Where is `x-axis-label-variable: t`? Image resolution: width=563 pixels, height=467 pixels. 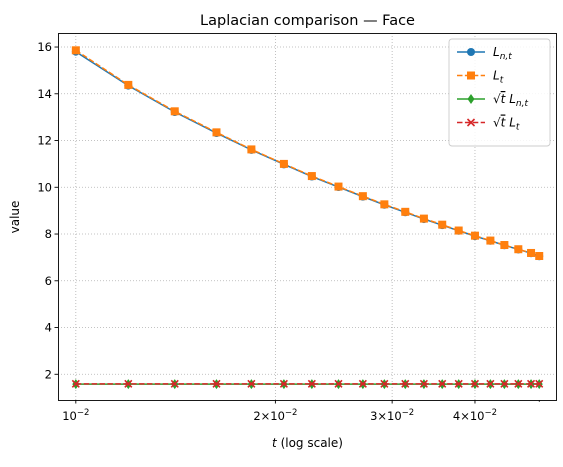 x-axis-label-variable: t is located at coordinates (275, 443).